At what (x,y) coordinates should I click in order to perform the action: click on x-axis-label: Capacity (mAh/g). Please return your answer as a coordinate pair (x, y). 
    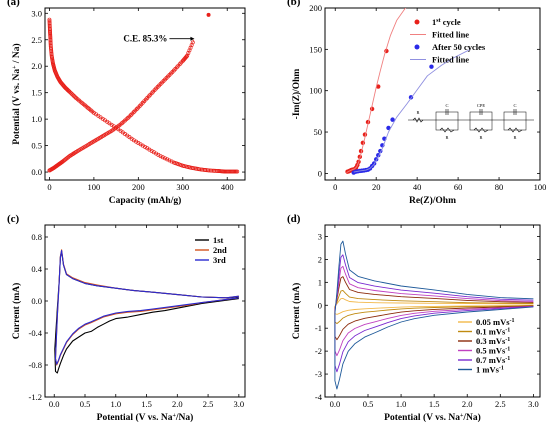
    Looking at the image, I should click on (145, 200).